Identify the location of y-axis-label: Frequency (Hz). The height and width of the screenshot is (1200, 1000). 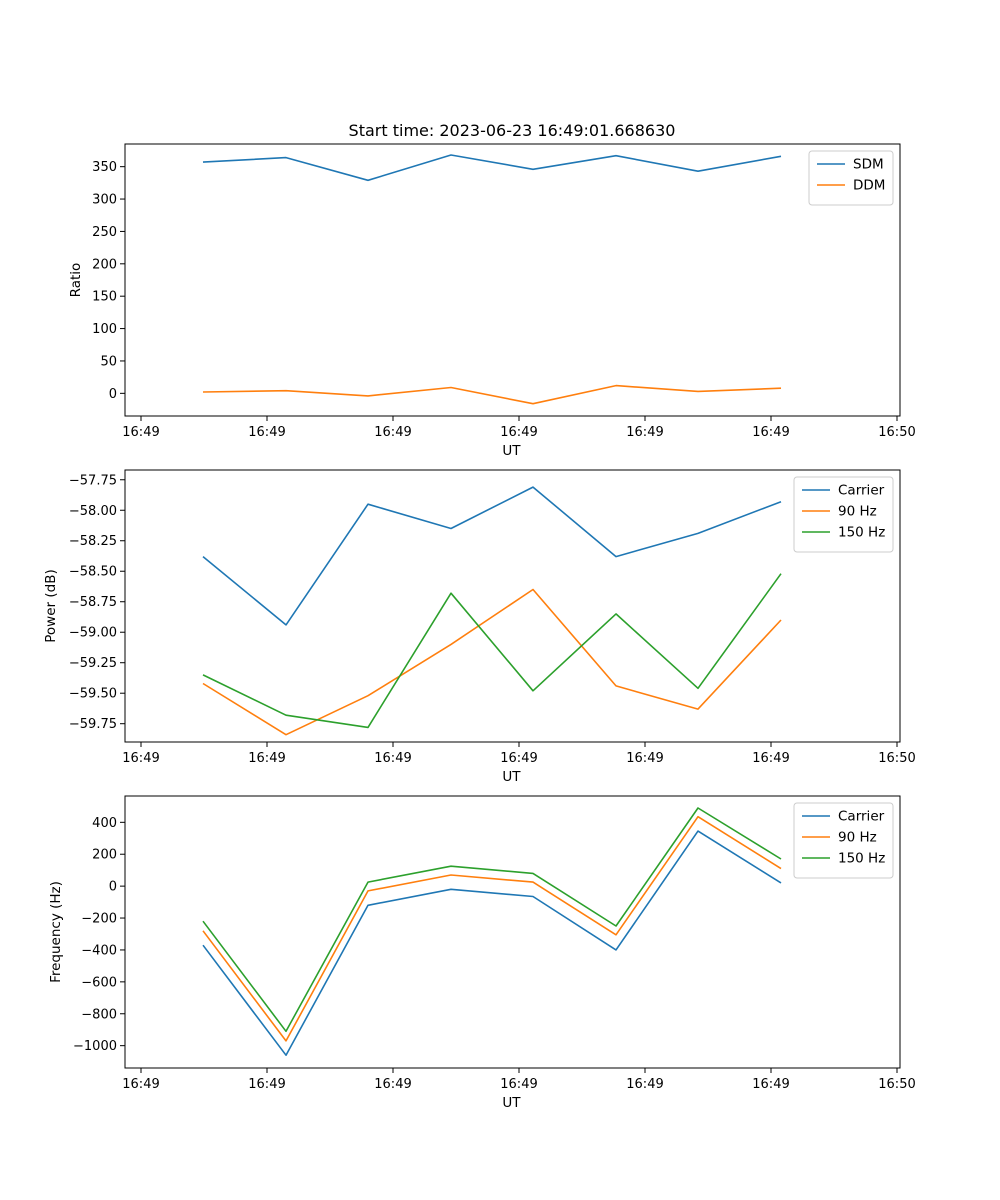
(56, 932).